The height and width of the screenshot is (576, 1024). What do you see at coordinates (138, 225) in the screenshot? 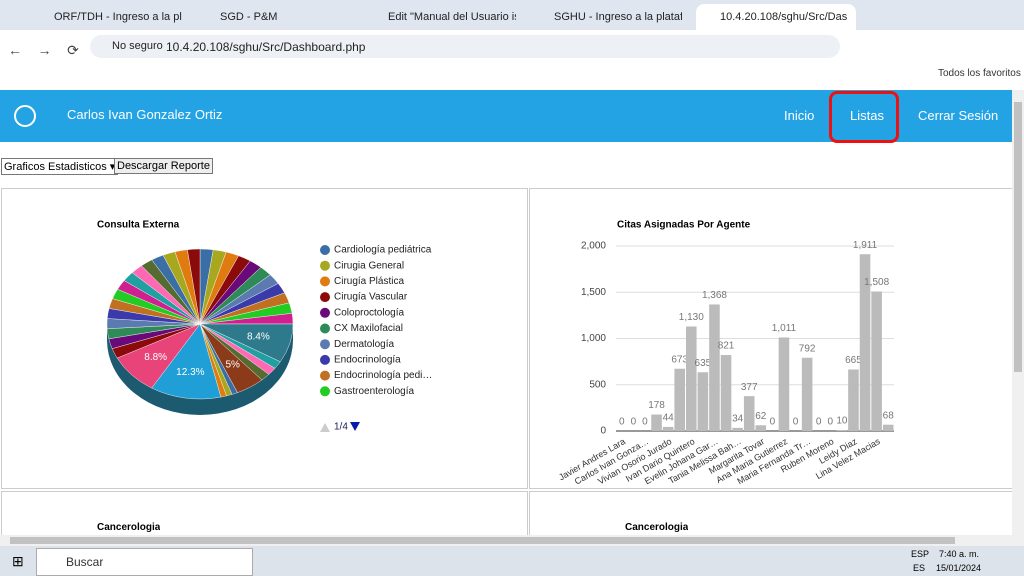
I see `chart-title: Consulta Externa` at bounding box center [138, 225].